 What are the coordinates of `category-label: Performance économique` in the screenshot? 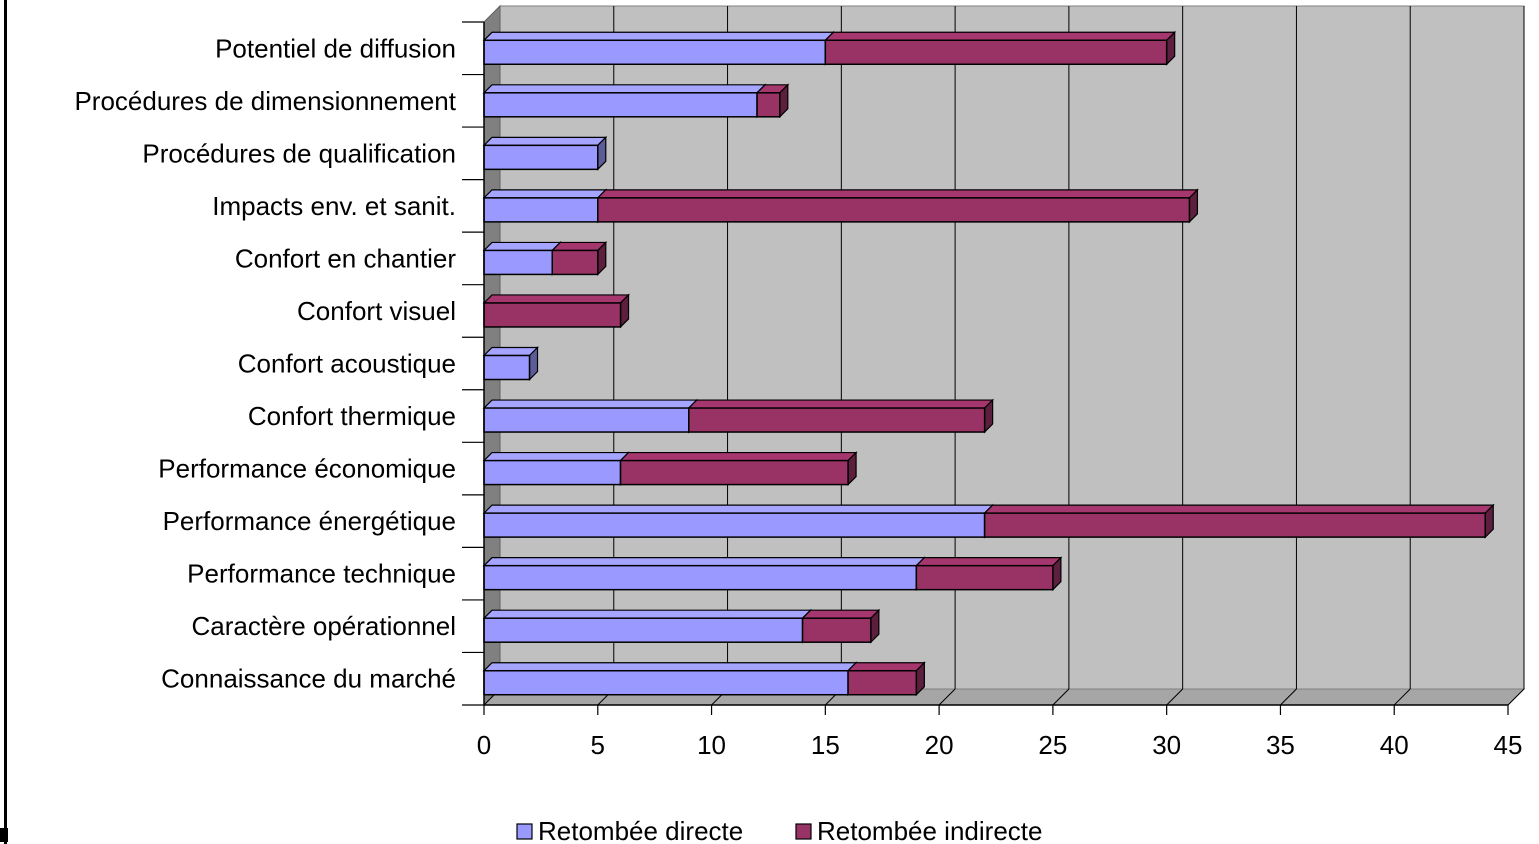 It's located at (307, 469).